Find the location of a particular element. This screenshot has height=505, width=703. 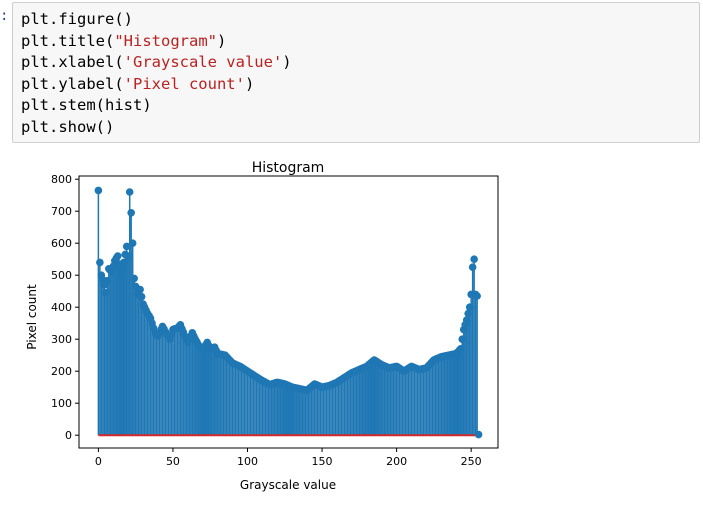

cell-prompt: : is located at coordinates (4, 16).